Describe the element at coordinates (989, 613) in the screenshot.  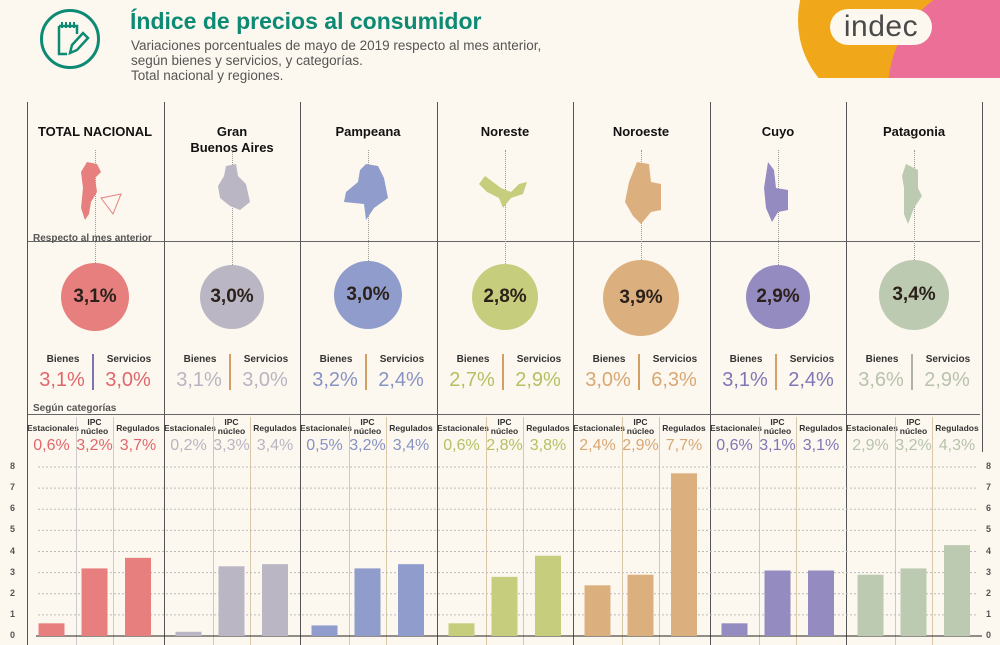
I see `y-tick-label-right: 1` at that location.